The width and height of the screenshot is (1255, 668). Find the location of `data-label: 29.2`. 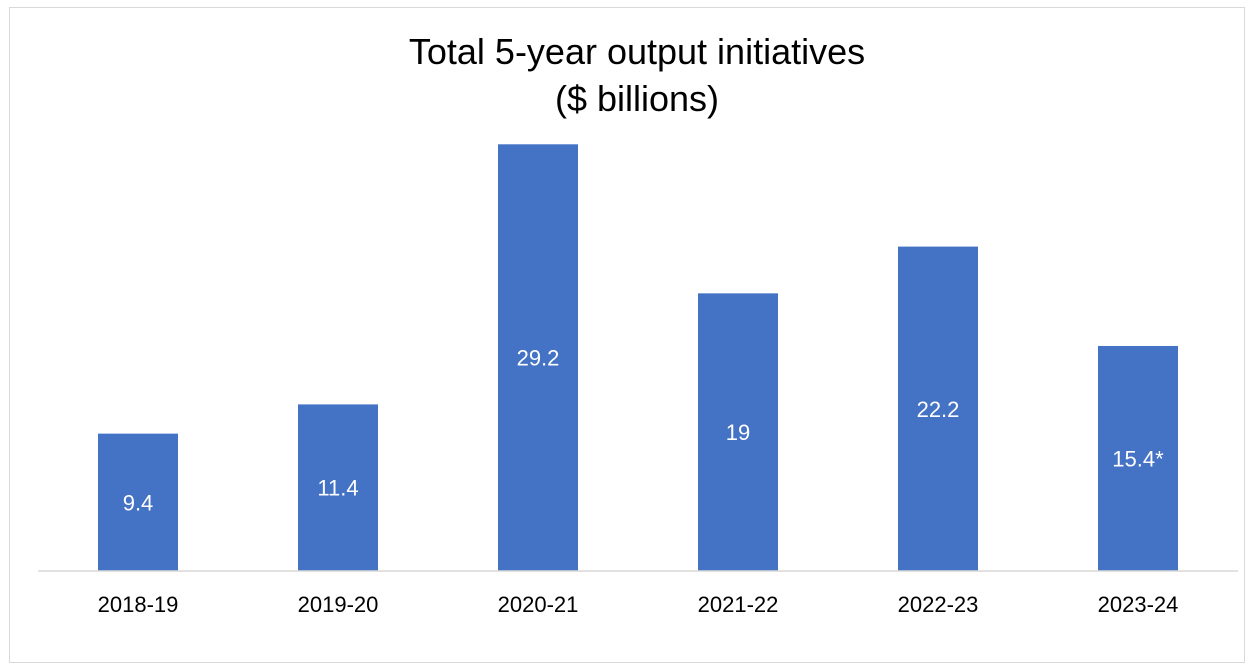

data-label: 29.2 is located at coordinates (538, 358).